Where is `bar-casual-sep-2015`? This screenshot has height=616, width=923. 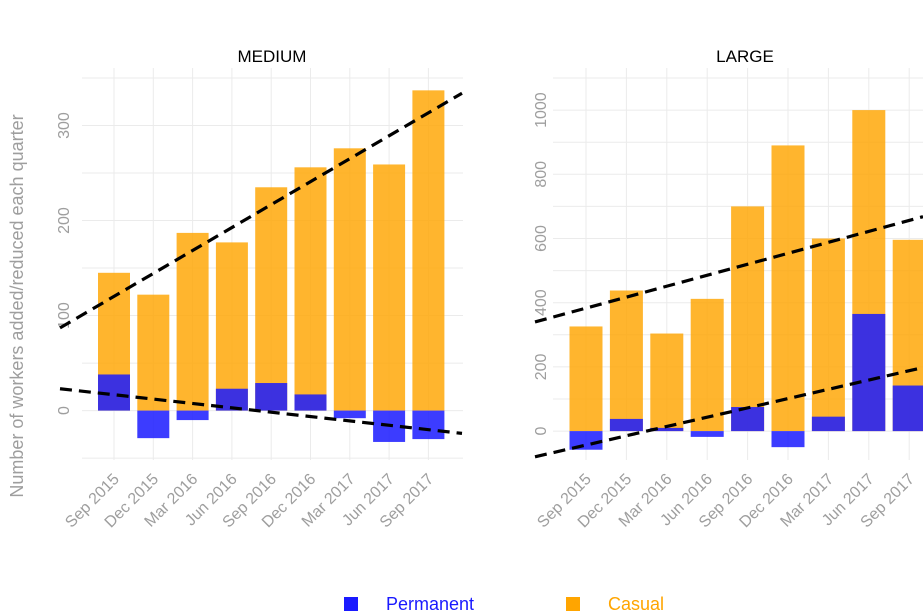 bar-casual-sep-2015 is located at coordinates (586, 379).